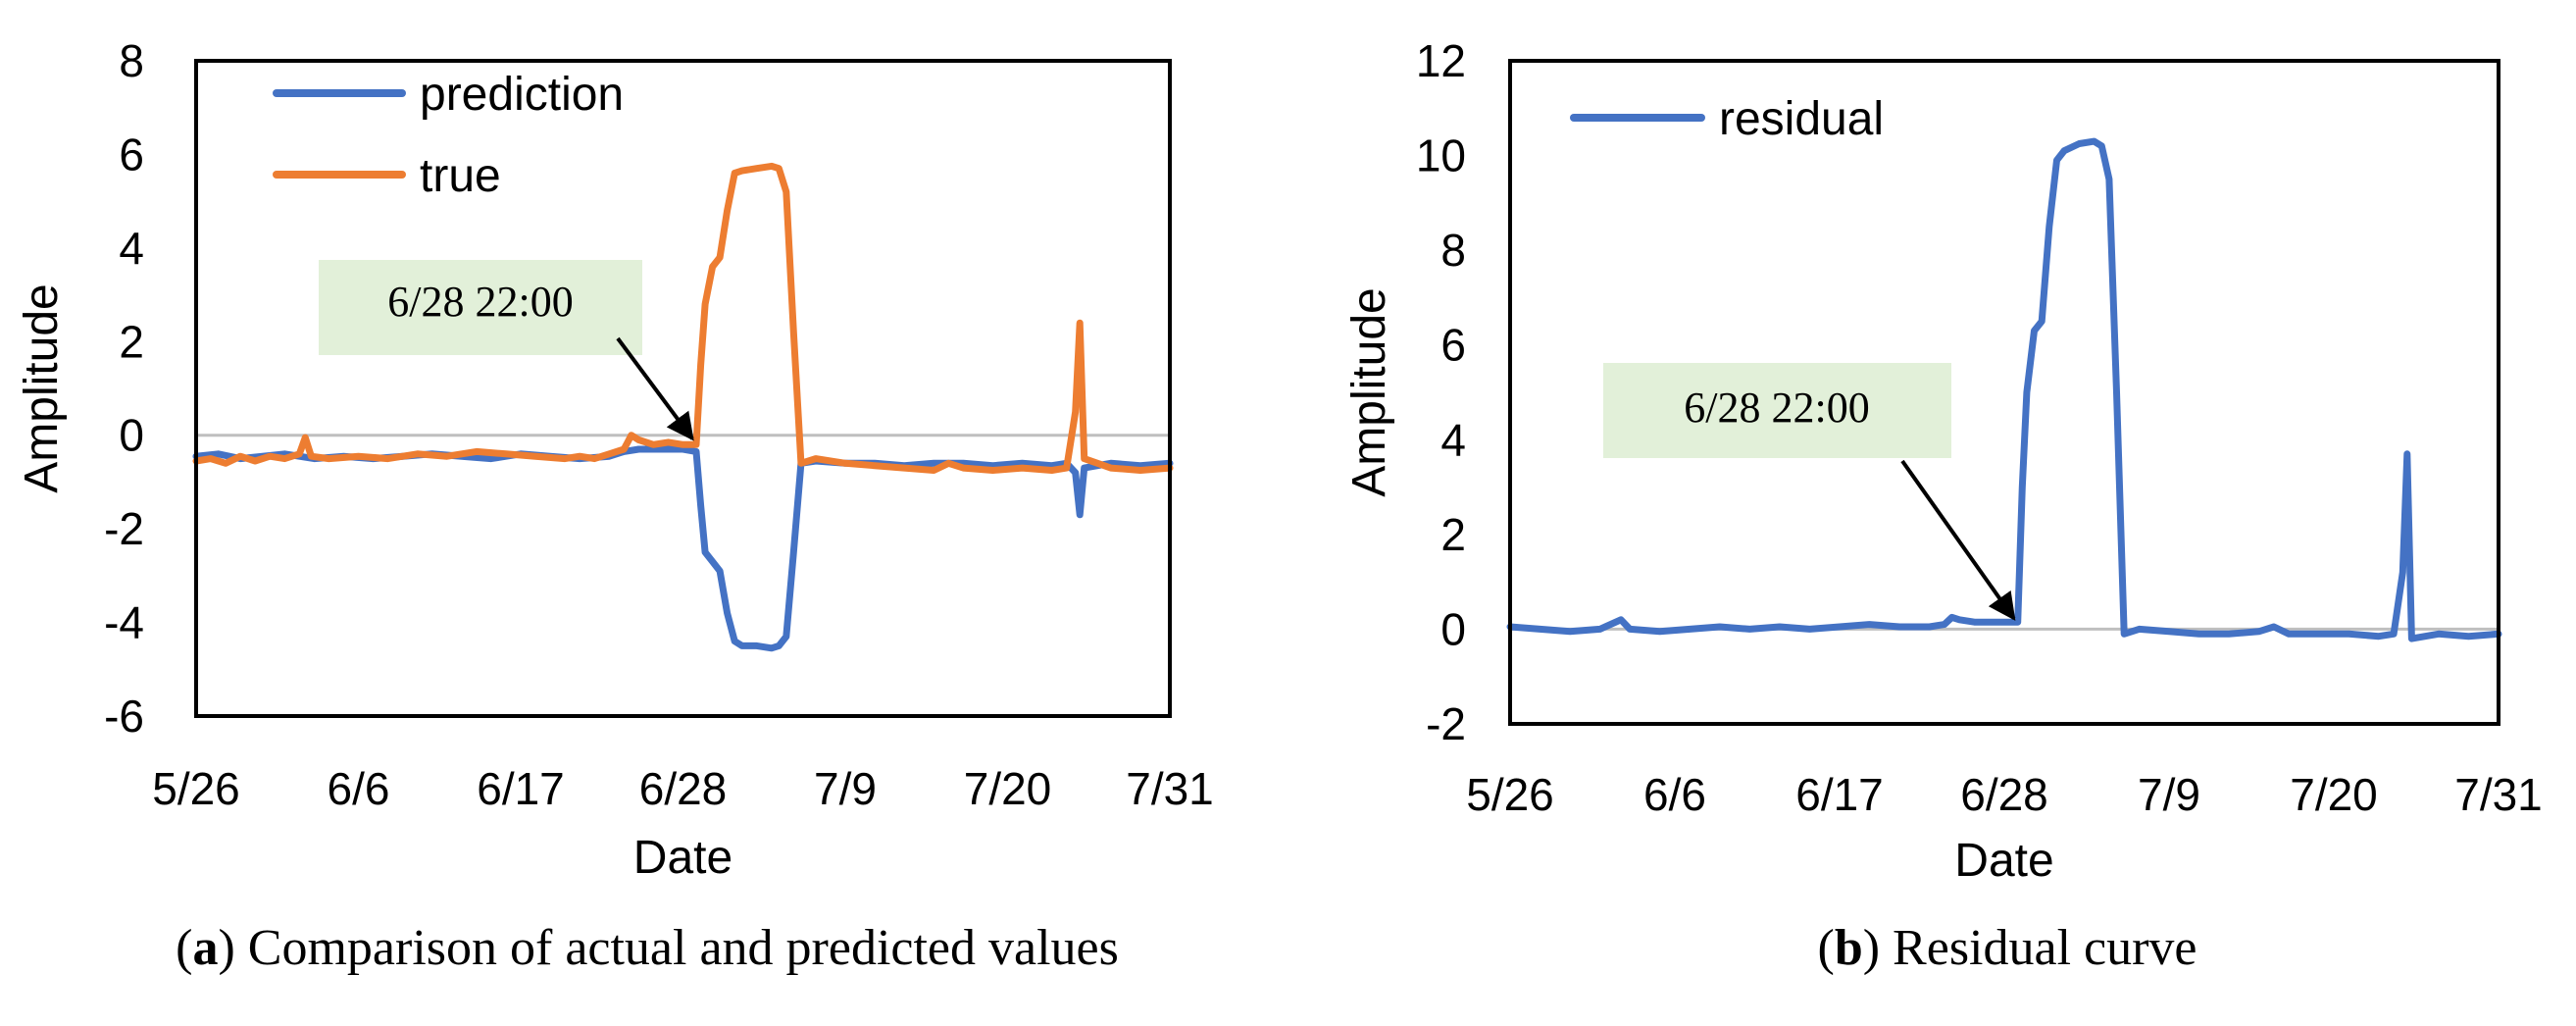 The width and height of the screenshot is (2576, 1026). Describe the element at coordinates (1801, 119) in the screenshot. I see `legend-label-residual: residual` at that location.